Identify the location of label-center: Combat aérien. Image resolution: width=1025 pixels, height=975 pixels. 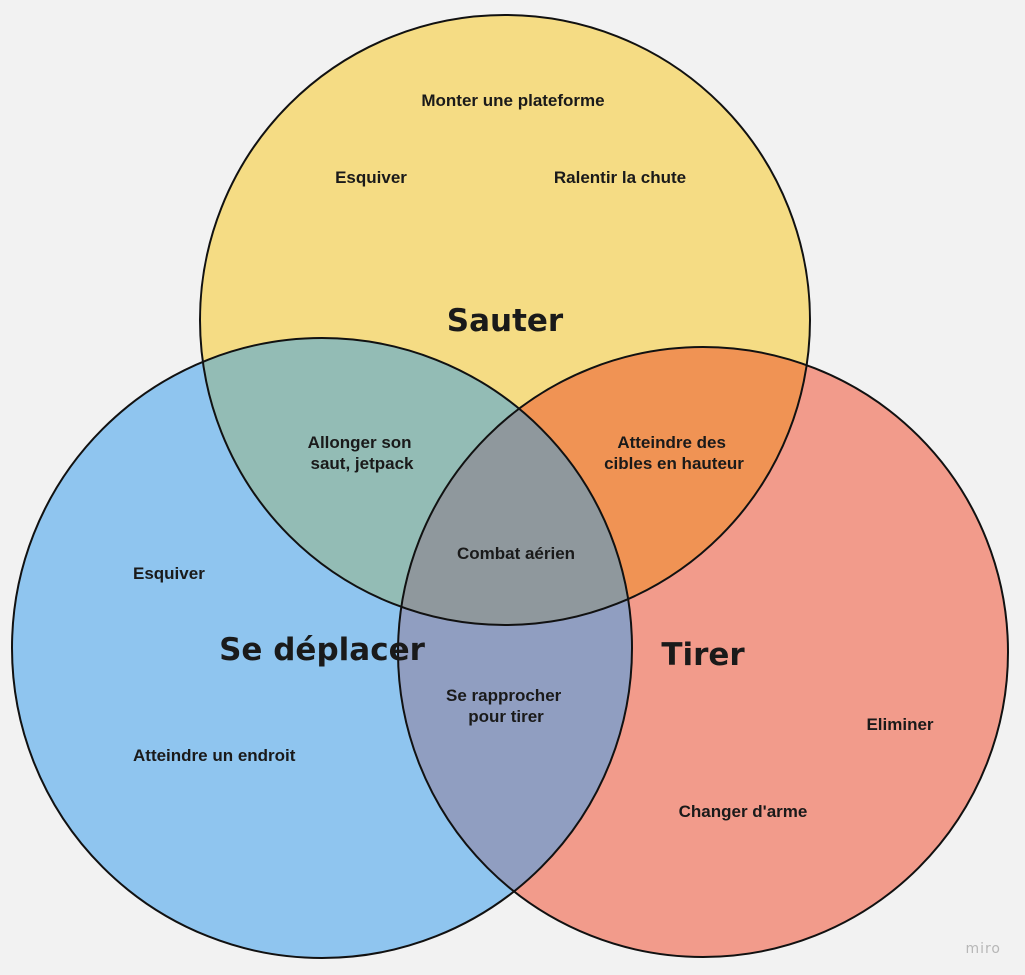
(516, 553).